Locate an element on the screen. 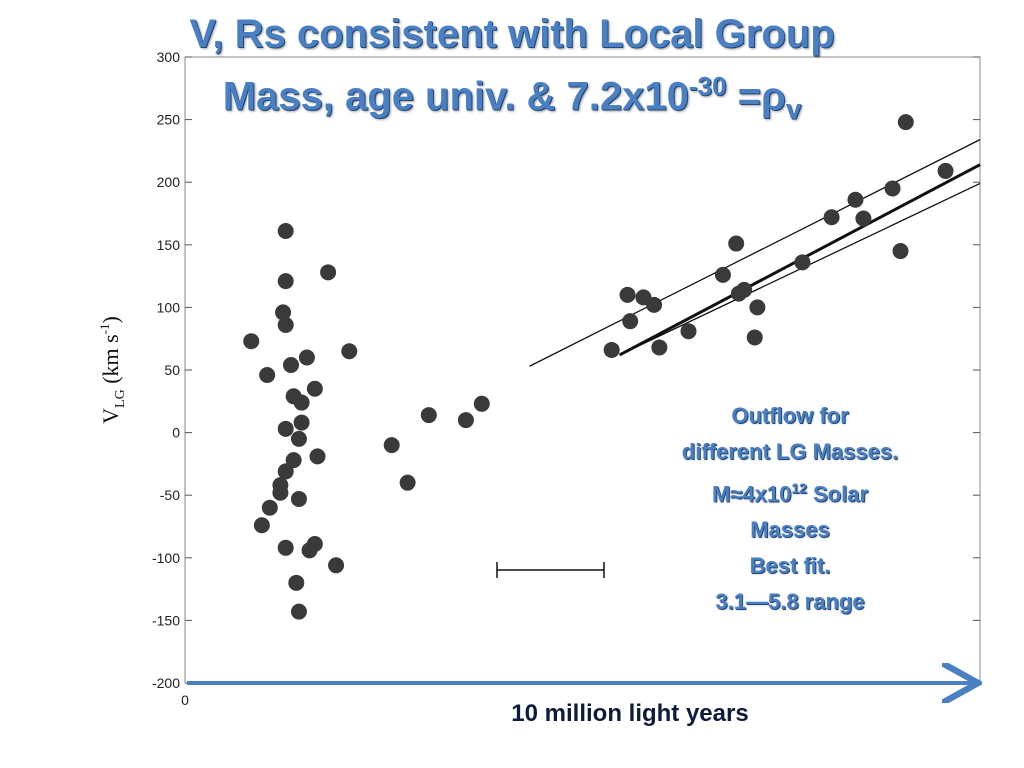  y-tick-label: 50 is located at coordinates (172, 370).